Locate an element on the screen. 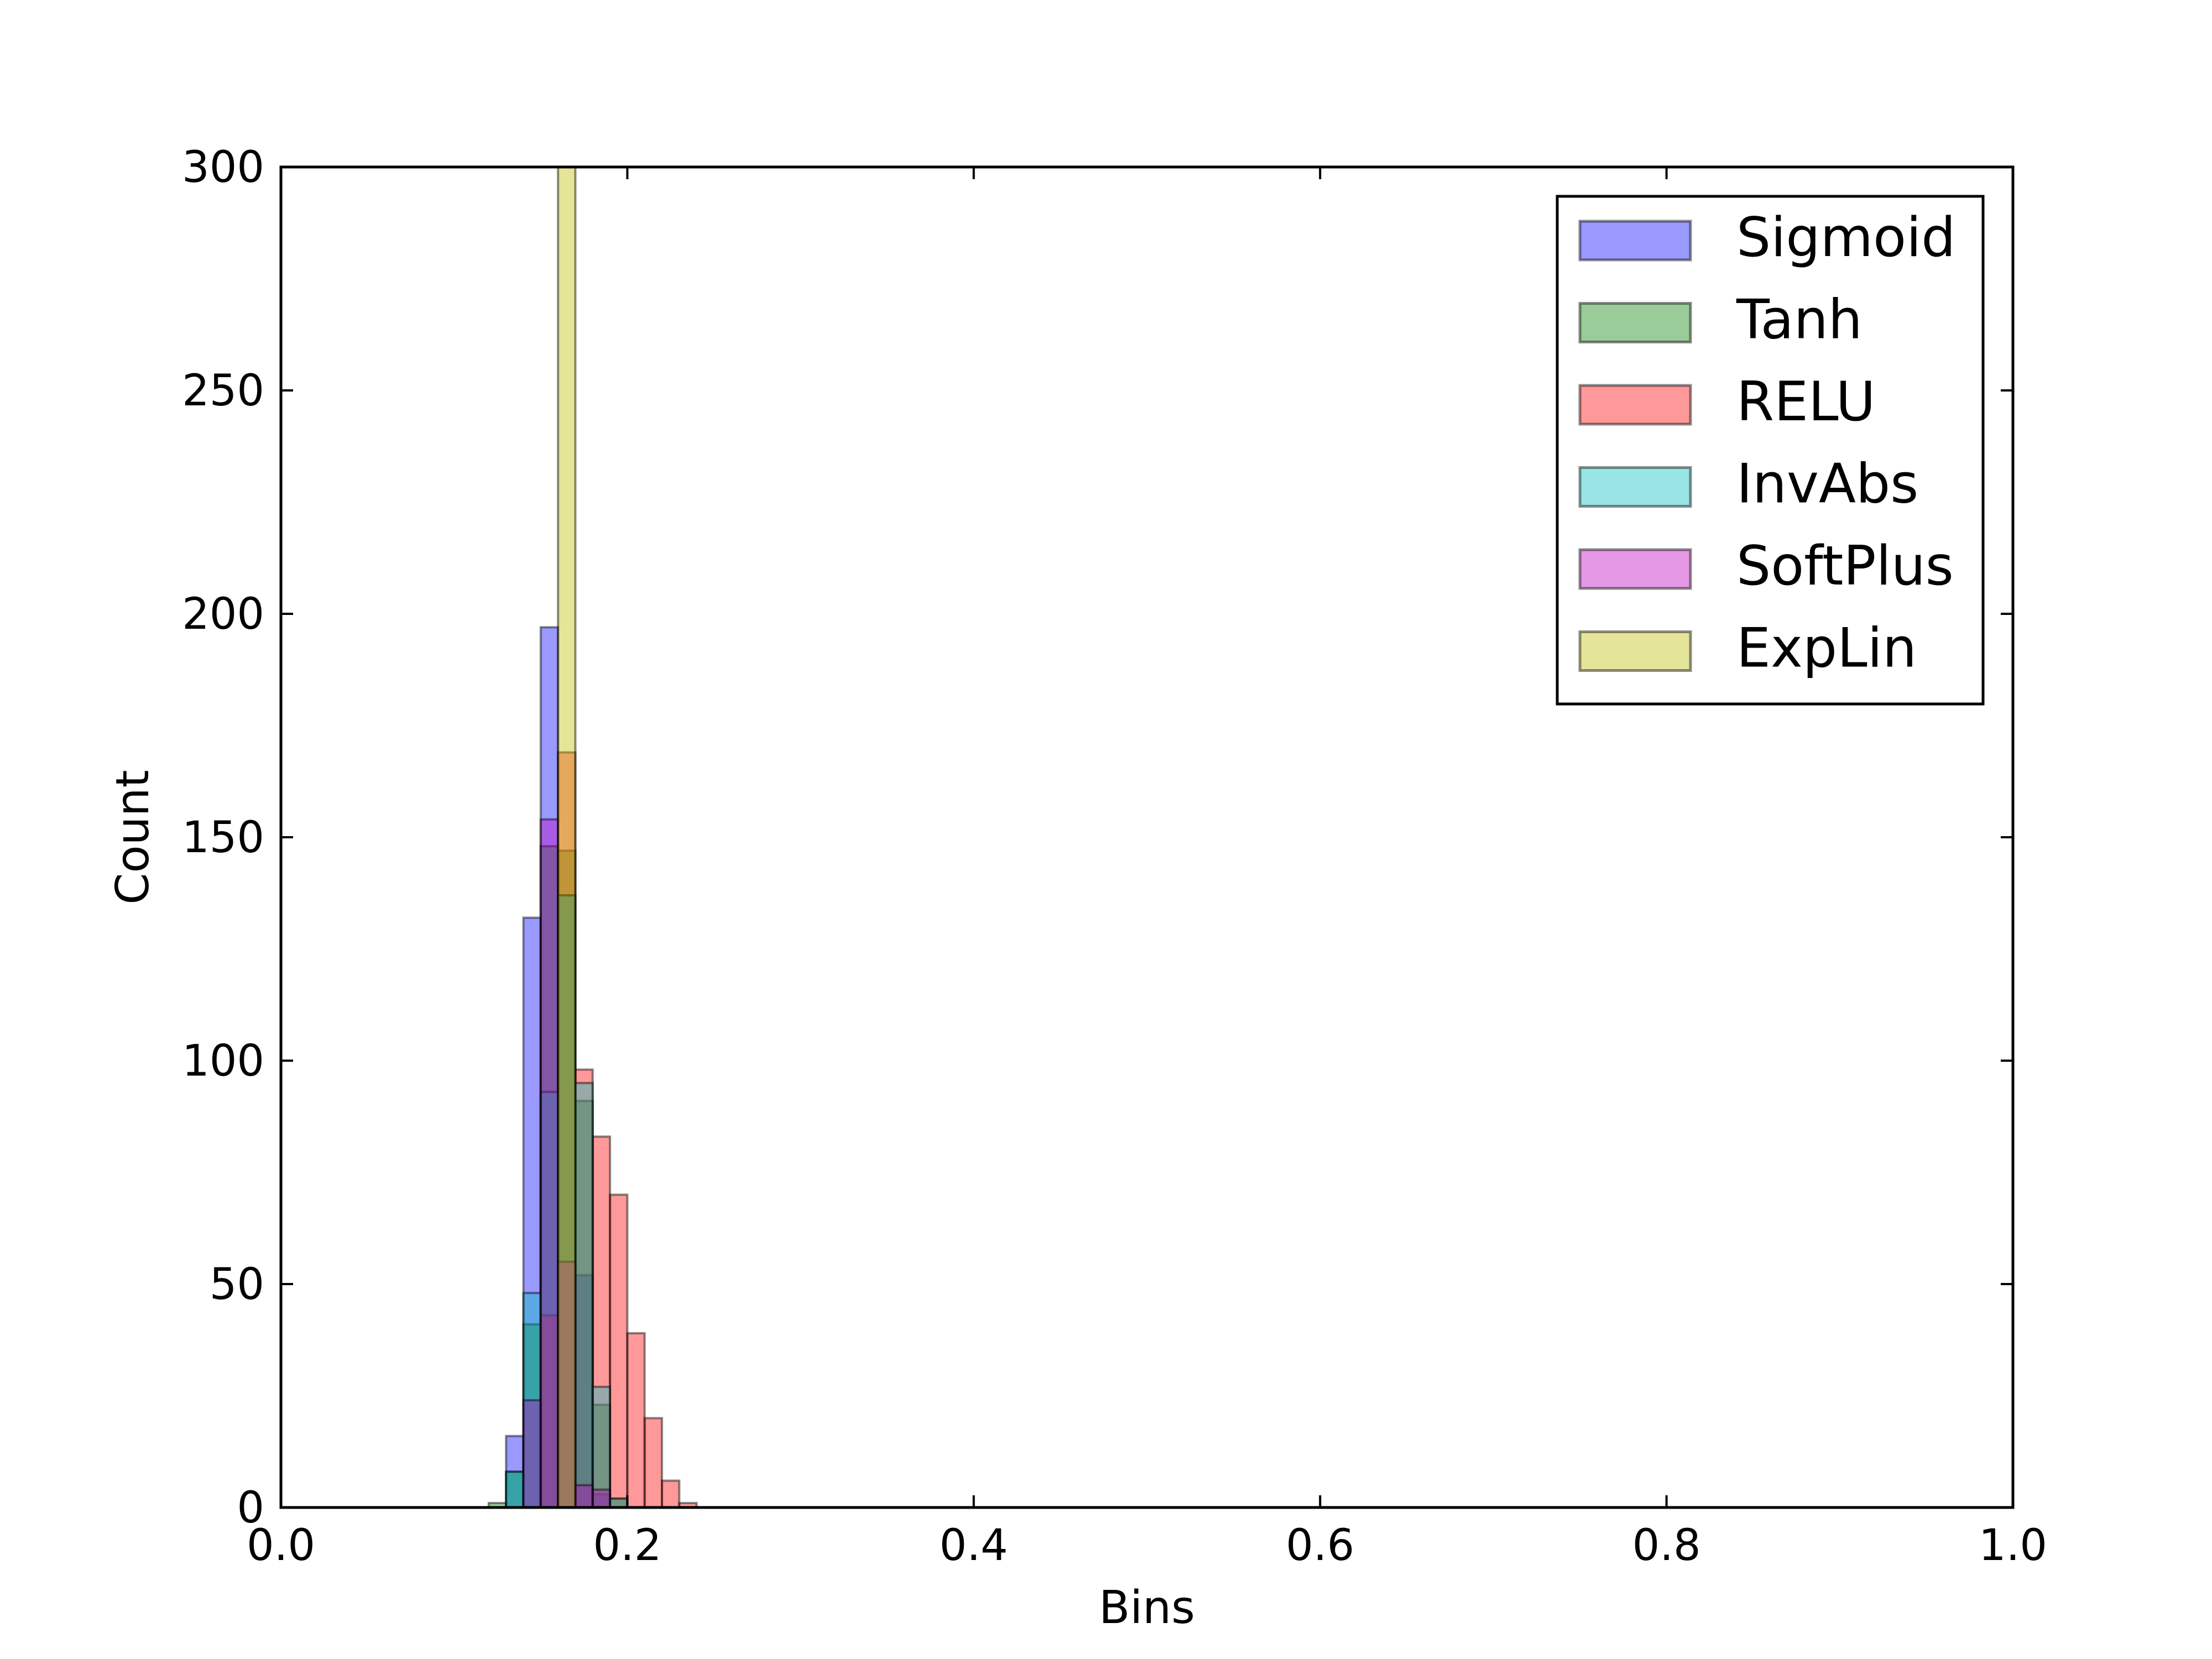 The width and height of the screenshot is (2212, 1659). legend-item-relu: RELU is located at coordinates (1726, 403).